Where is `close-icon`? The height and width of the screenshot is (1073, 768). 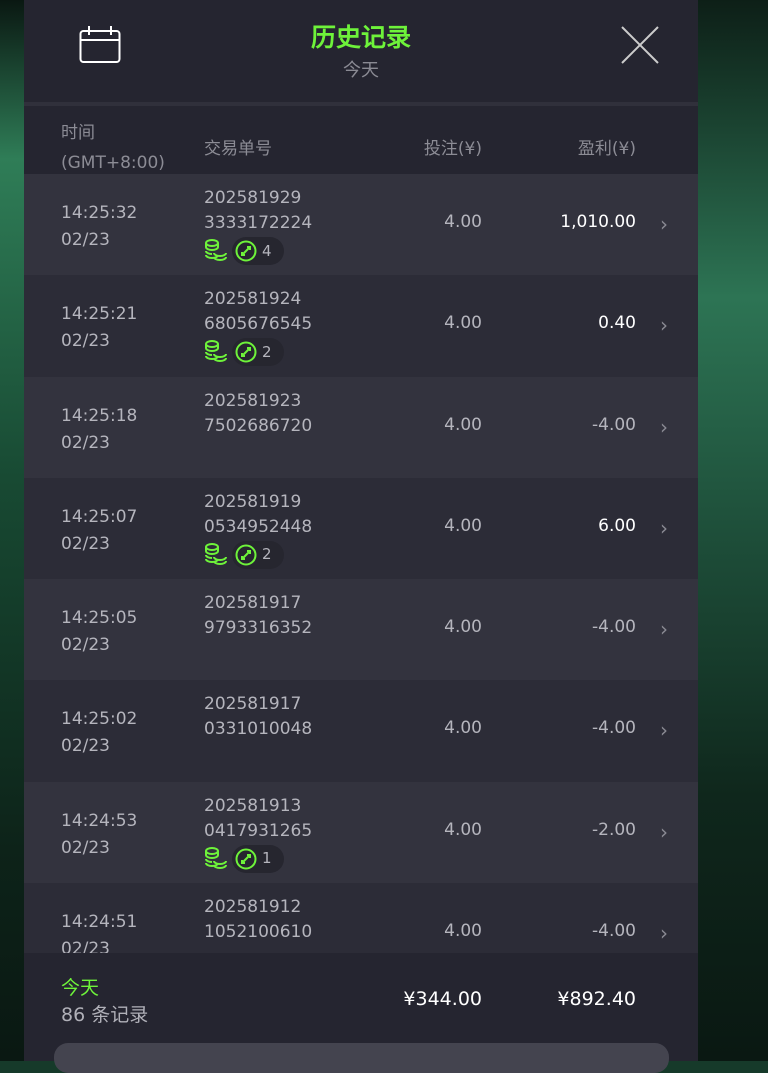
close-icon is located at coordinates (640, 45).